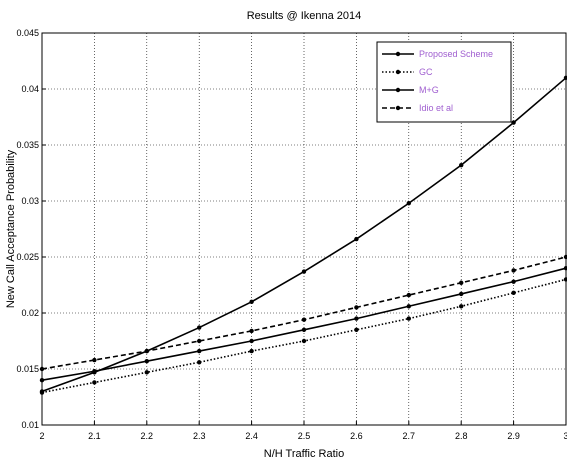 This screenshot has height=463, width=567. Describe the element at coordinates (410, 90) in the screenshot. I see `legend-item: M+G` at that location.